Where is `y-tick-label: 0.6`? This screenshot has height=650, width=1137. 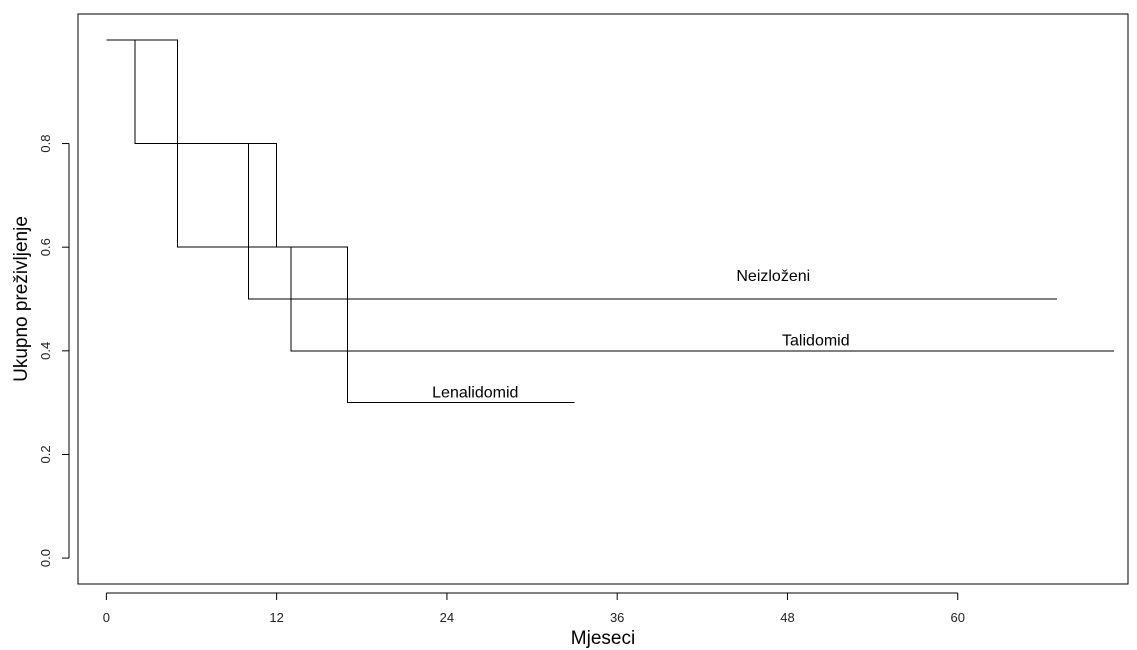 y-tick-label: 0.6 is located at coordinates (45, 247).